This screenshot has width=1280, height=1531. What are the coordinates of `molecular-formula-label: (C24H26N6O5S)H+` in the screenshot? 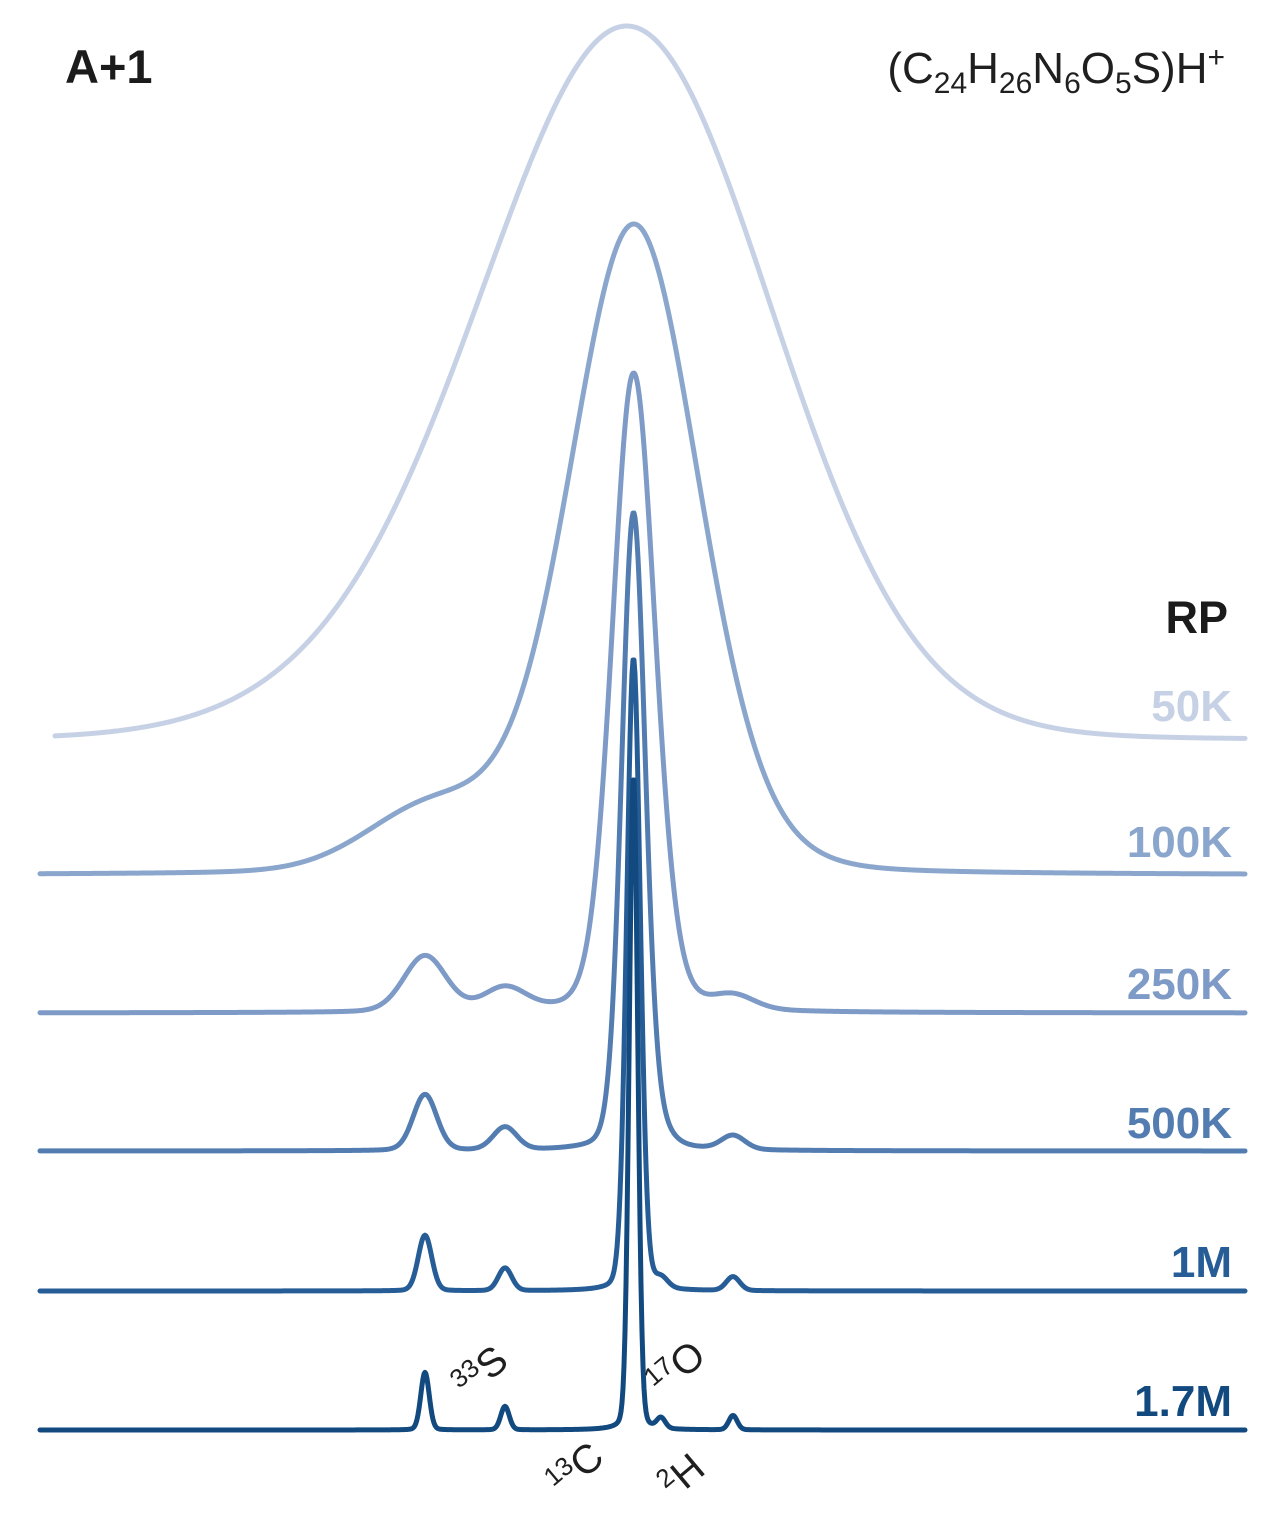 It's located at (1056, 70).